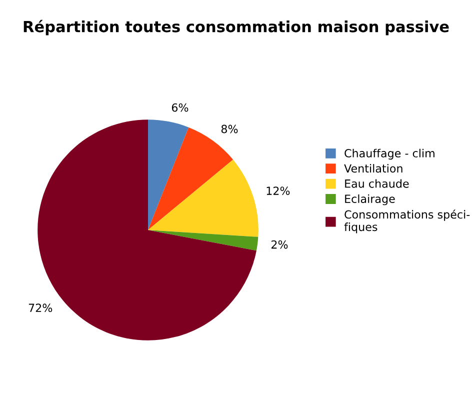 This screenshot has width=472, height=398. I want to click on legend-label: Ventilation, so click(373, 168).